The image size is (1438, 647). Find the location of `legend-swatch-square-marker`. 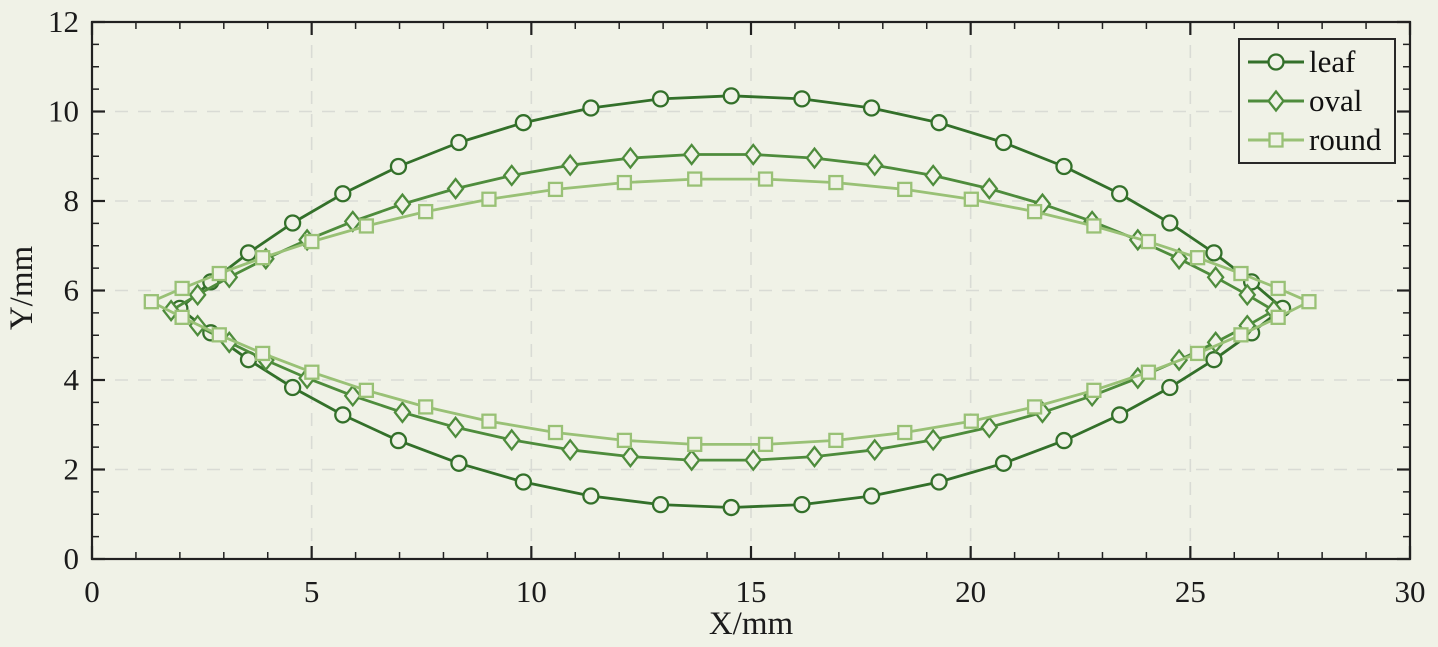

legend-swatch-square-marker is located at coordinates (1276, 139).